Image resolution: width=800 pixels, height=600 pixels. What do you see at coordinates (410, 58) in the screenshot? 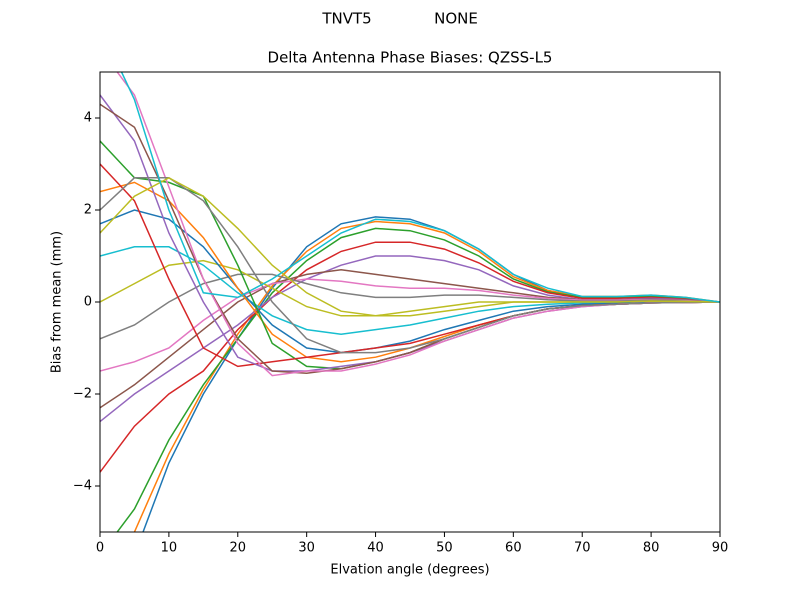
I see `chart-title: Delta Antenna Phase Biases: QZSS-L5` at bounding box center [410, 58].